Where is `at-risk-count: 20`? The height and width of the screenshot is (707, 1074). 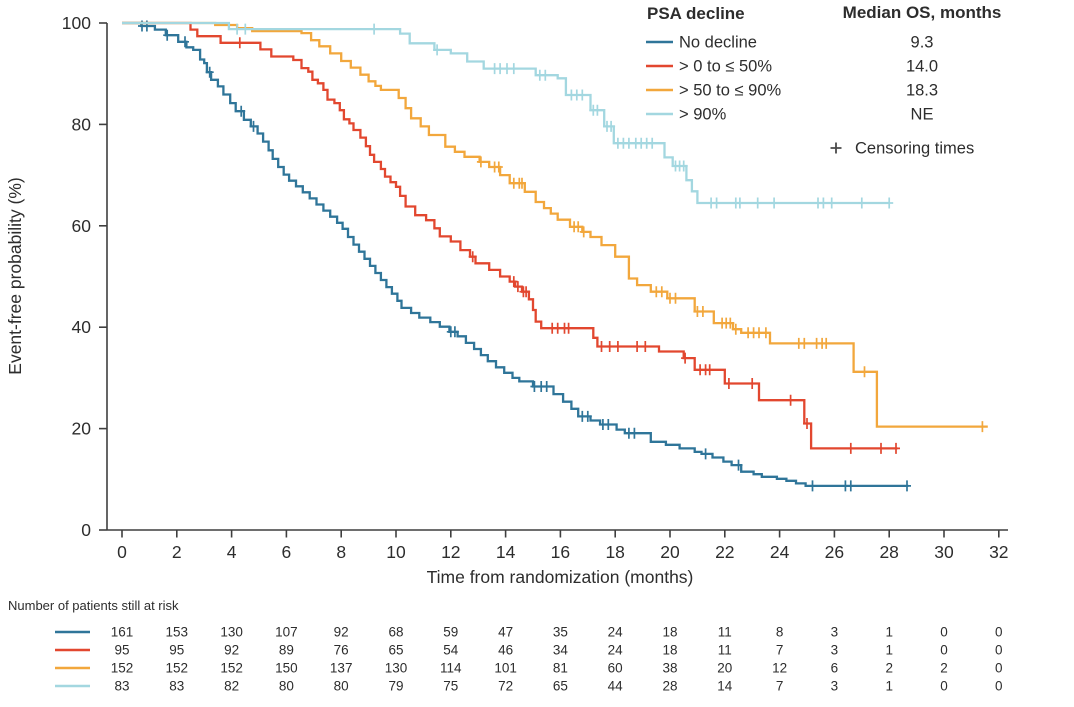
at-risk-count: 20 is located at coordinates (724, 668).